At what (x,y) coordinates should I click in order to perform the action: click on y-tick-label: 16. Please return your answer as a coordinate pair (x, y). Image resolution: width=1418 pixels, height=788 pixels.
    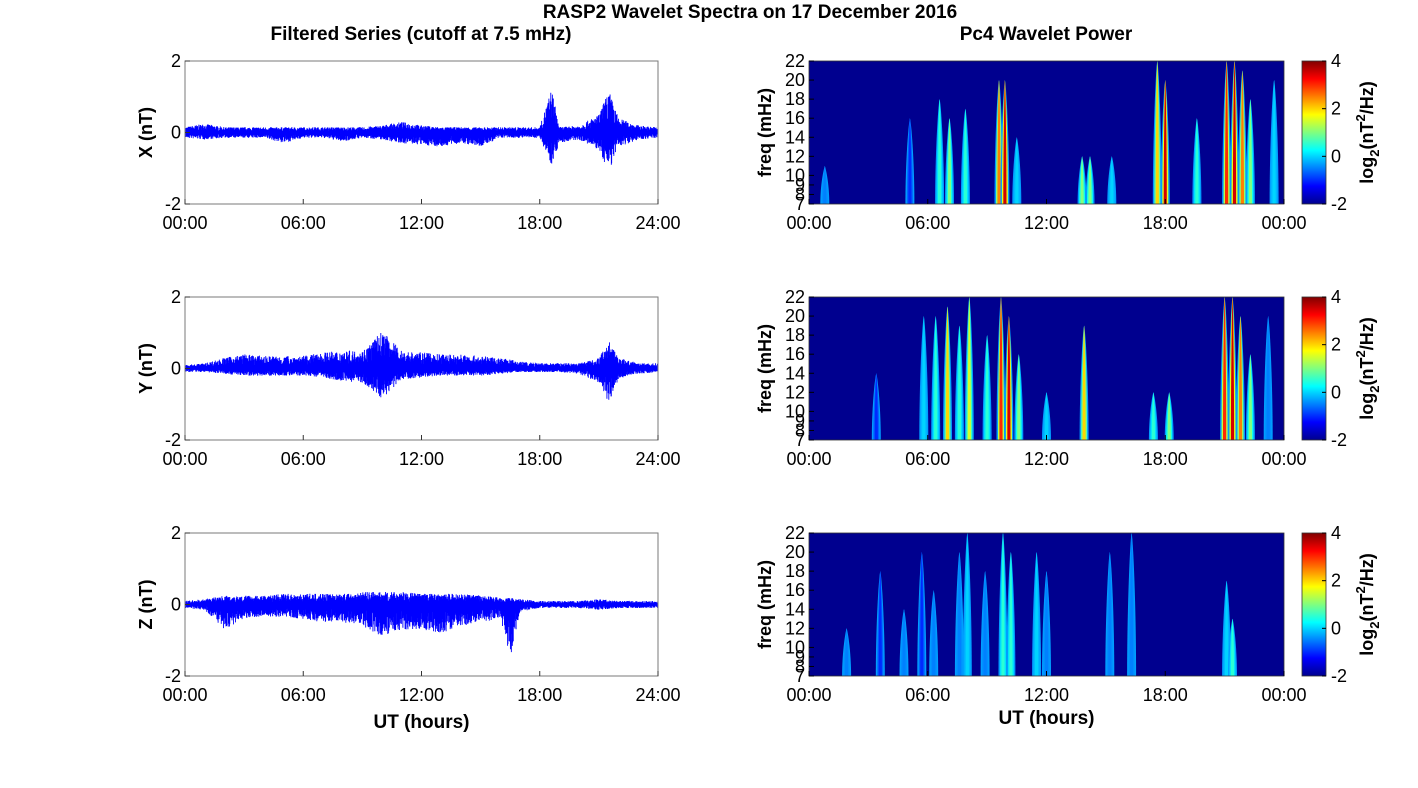
    Looking at the image, I should click on (795, 354).